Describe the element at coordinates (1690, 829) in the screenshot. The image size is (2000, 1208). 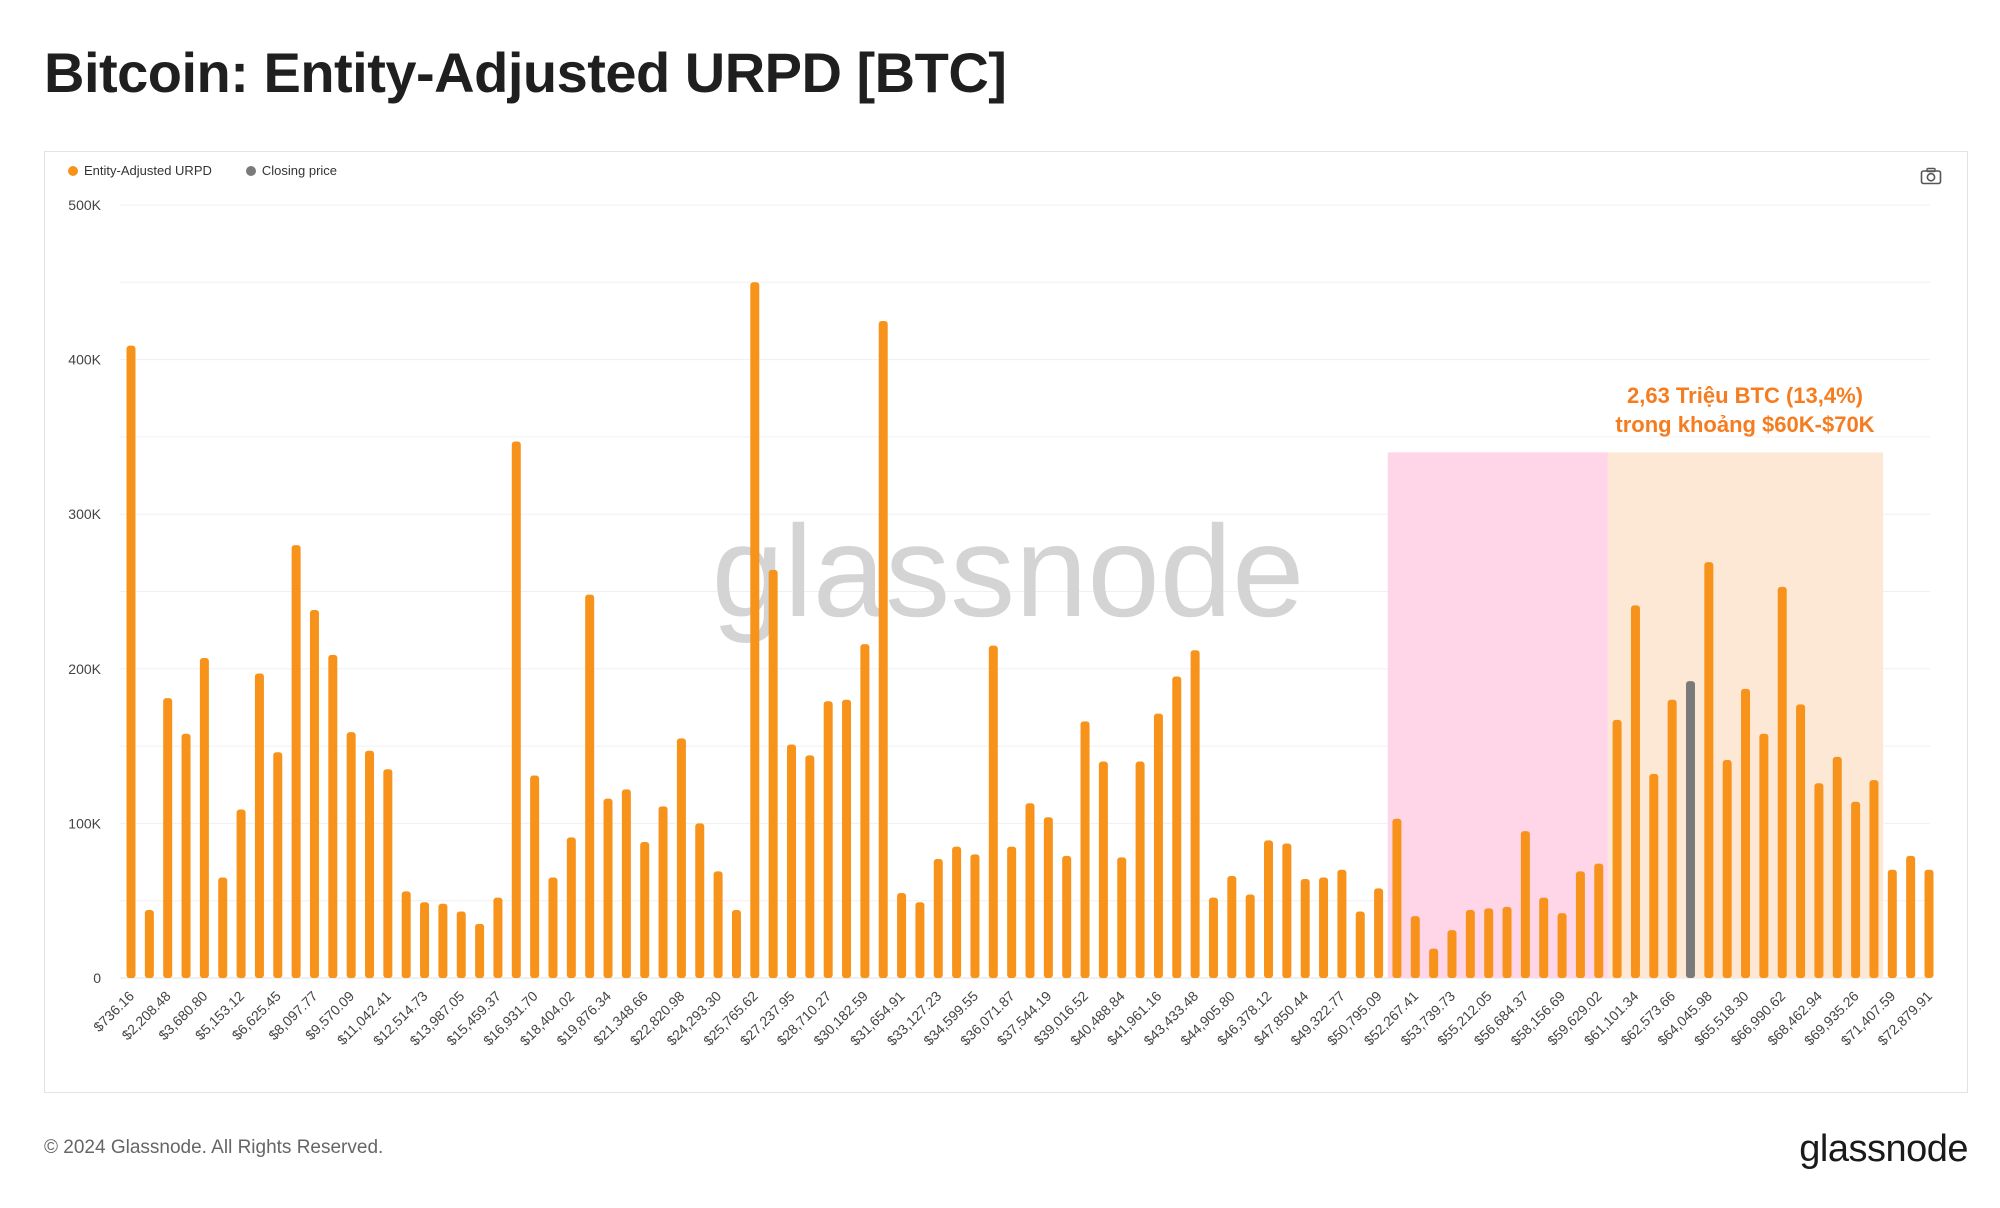
I see `closing-price-bar` at that location.